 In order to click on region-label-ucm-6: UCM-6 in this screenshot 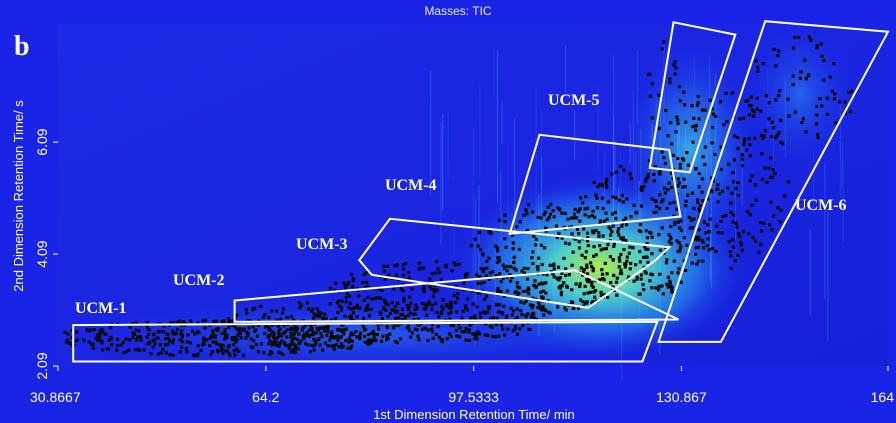, I will do `click(821, 205)`.